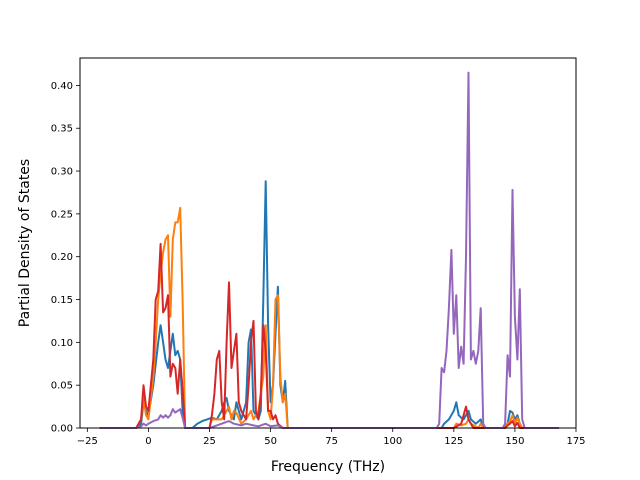 This screenshot has width=640, height=480. Describe the element at coordinates (62, 343) in the screenshot. I see `y-tick-label: 0.10` at that location.